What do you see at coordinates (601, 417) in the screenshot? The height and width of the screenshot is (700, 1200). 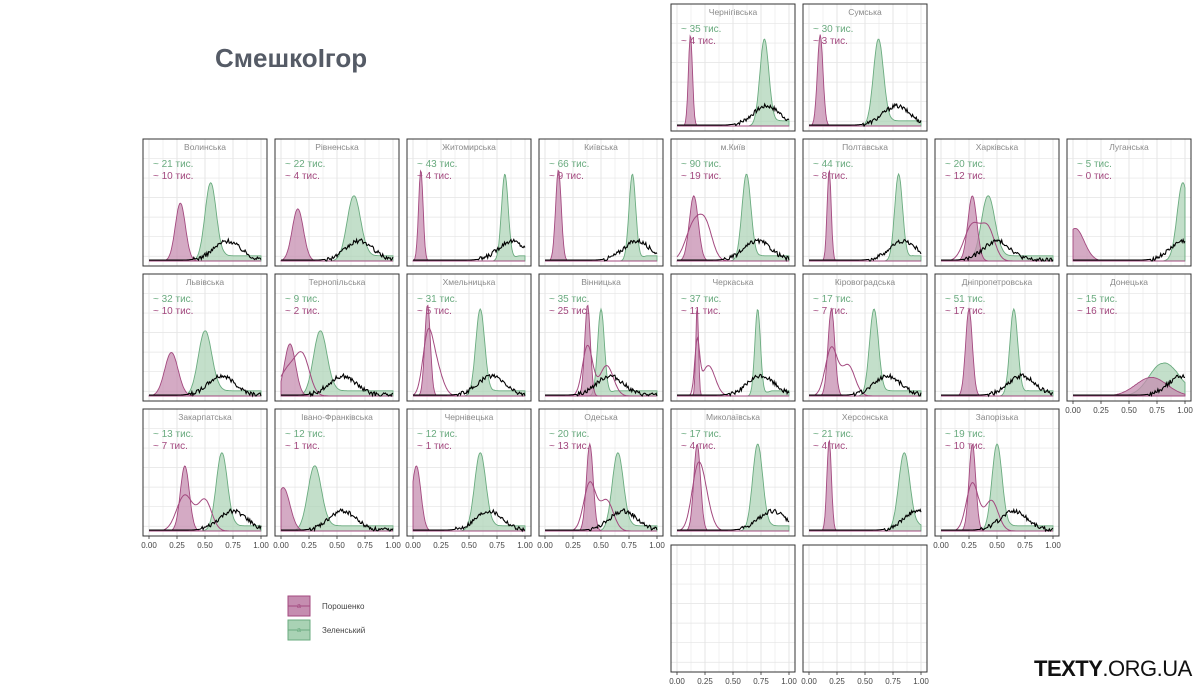 I see `panel-title: Одеська` at bounding box center [601, 417].